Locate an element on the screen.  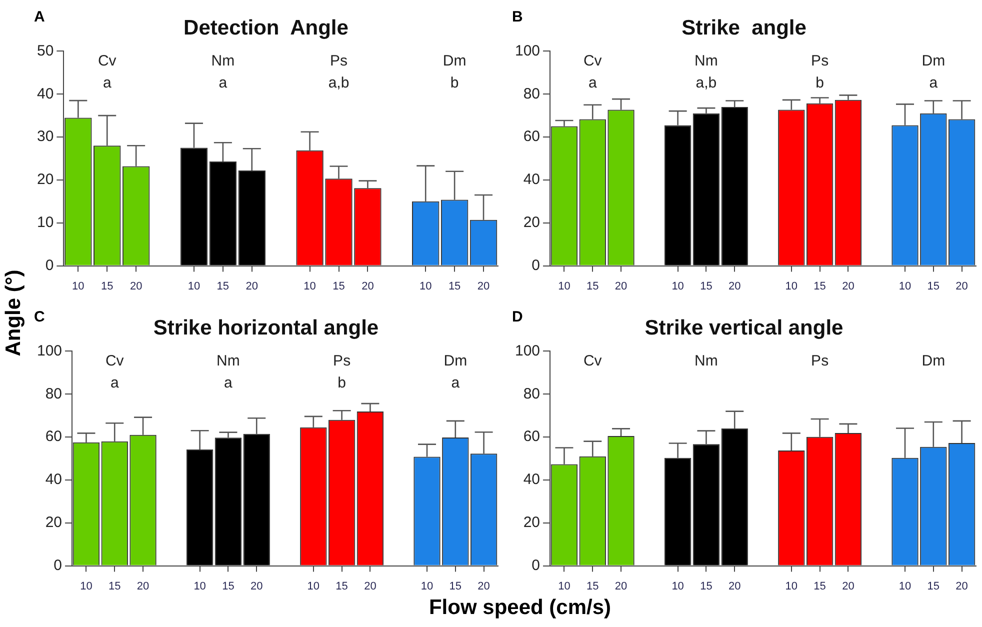
chart-subtitle: A is located at coordinates (39, 17).